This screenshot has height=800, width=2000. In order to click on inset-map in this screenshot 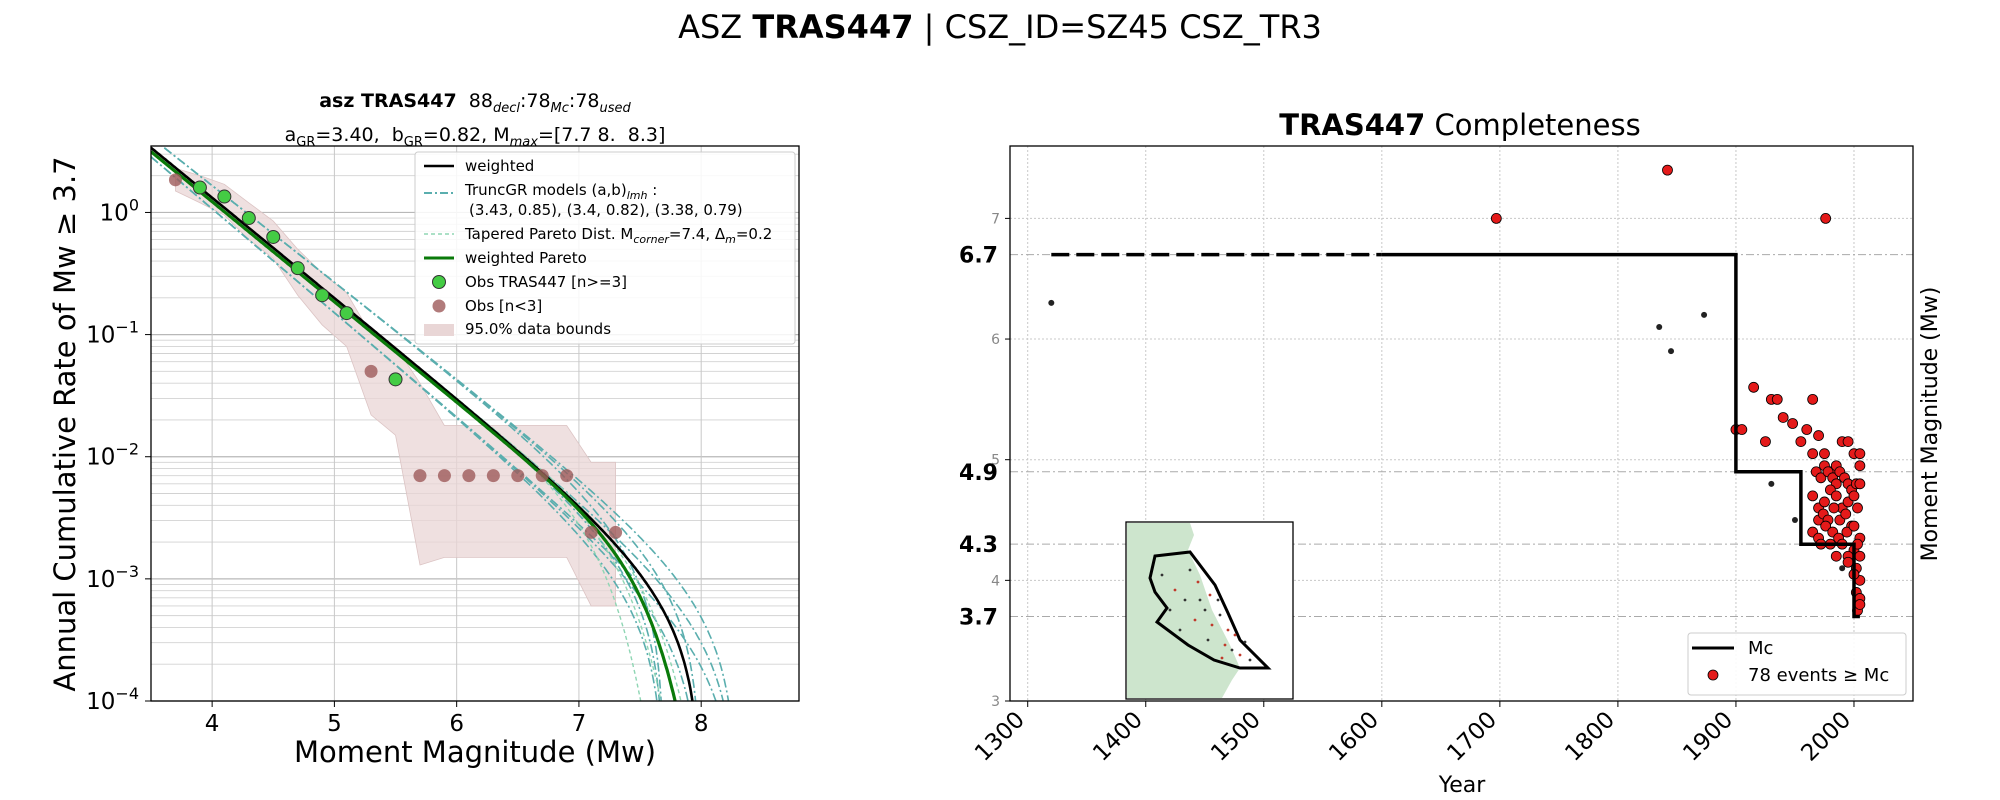, I will do `click(1209, 610)`.